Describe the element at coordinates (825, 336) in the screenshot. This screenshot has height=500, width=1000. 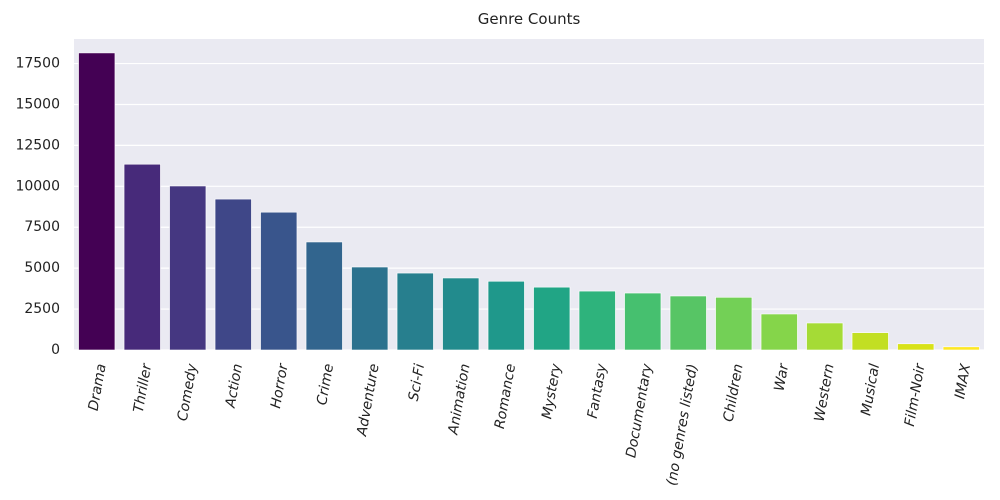
I see `bar-western` at that location.